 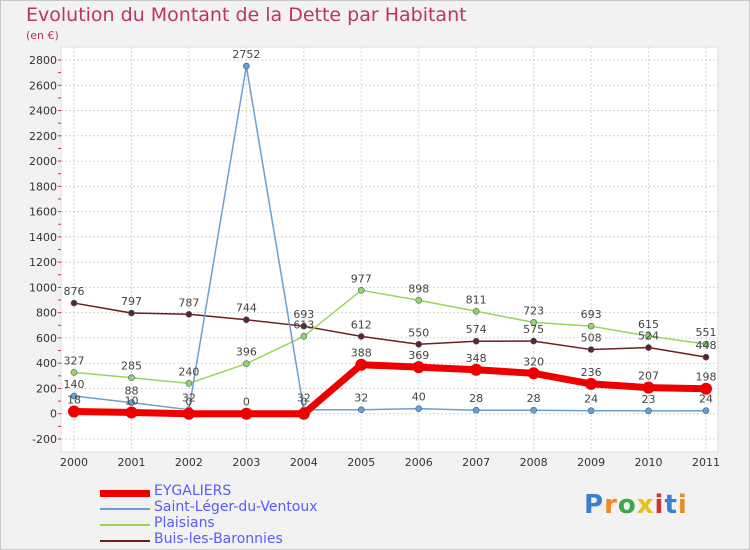 What do you see at coordinates (419, 462) in the screenshot?
I see `x-tick-label: 2006` at bounding box center [419, 462].